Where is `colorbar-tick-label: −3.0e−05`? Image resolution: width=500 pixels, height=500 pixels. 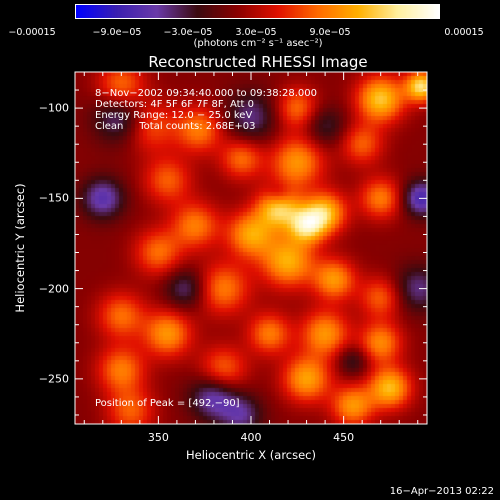 colorbar-tick-label: −3.0e−05 is located at coordinates (188, 32).